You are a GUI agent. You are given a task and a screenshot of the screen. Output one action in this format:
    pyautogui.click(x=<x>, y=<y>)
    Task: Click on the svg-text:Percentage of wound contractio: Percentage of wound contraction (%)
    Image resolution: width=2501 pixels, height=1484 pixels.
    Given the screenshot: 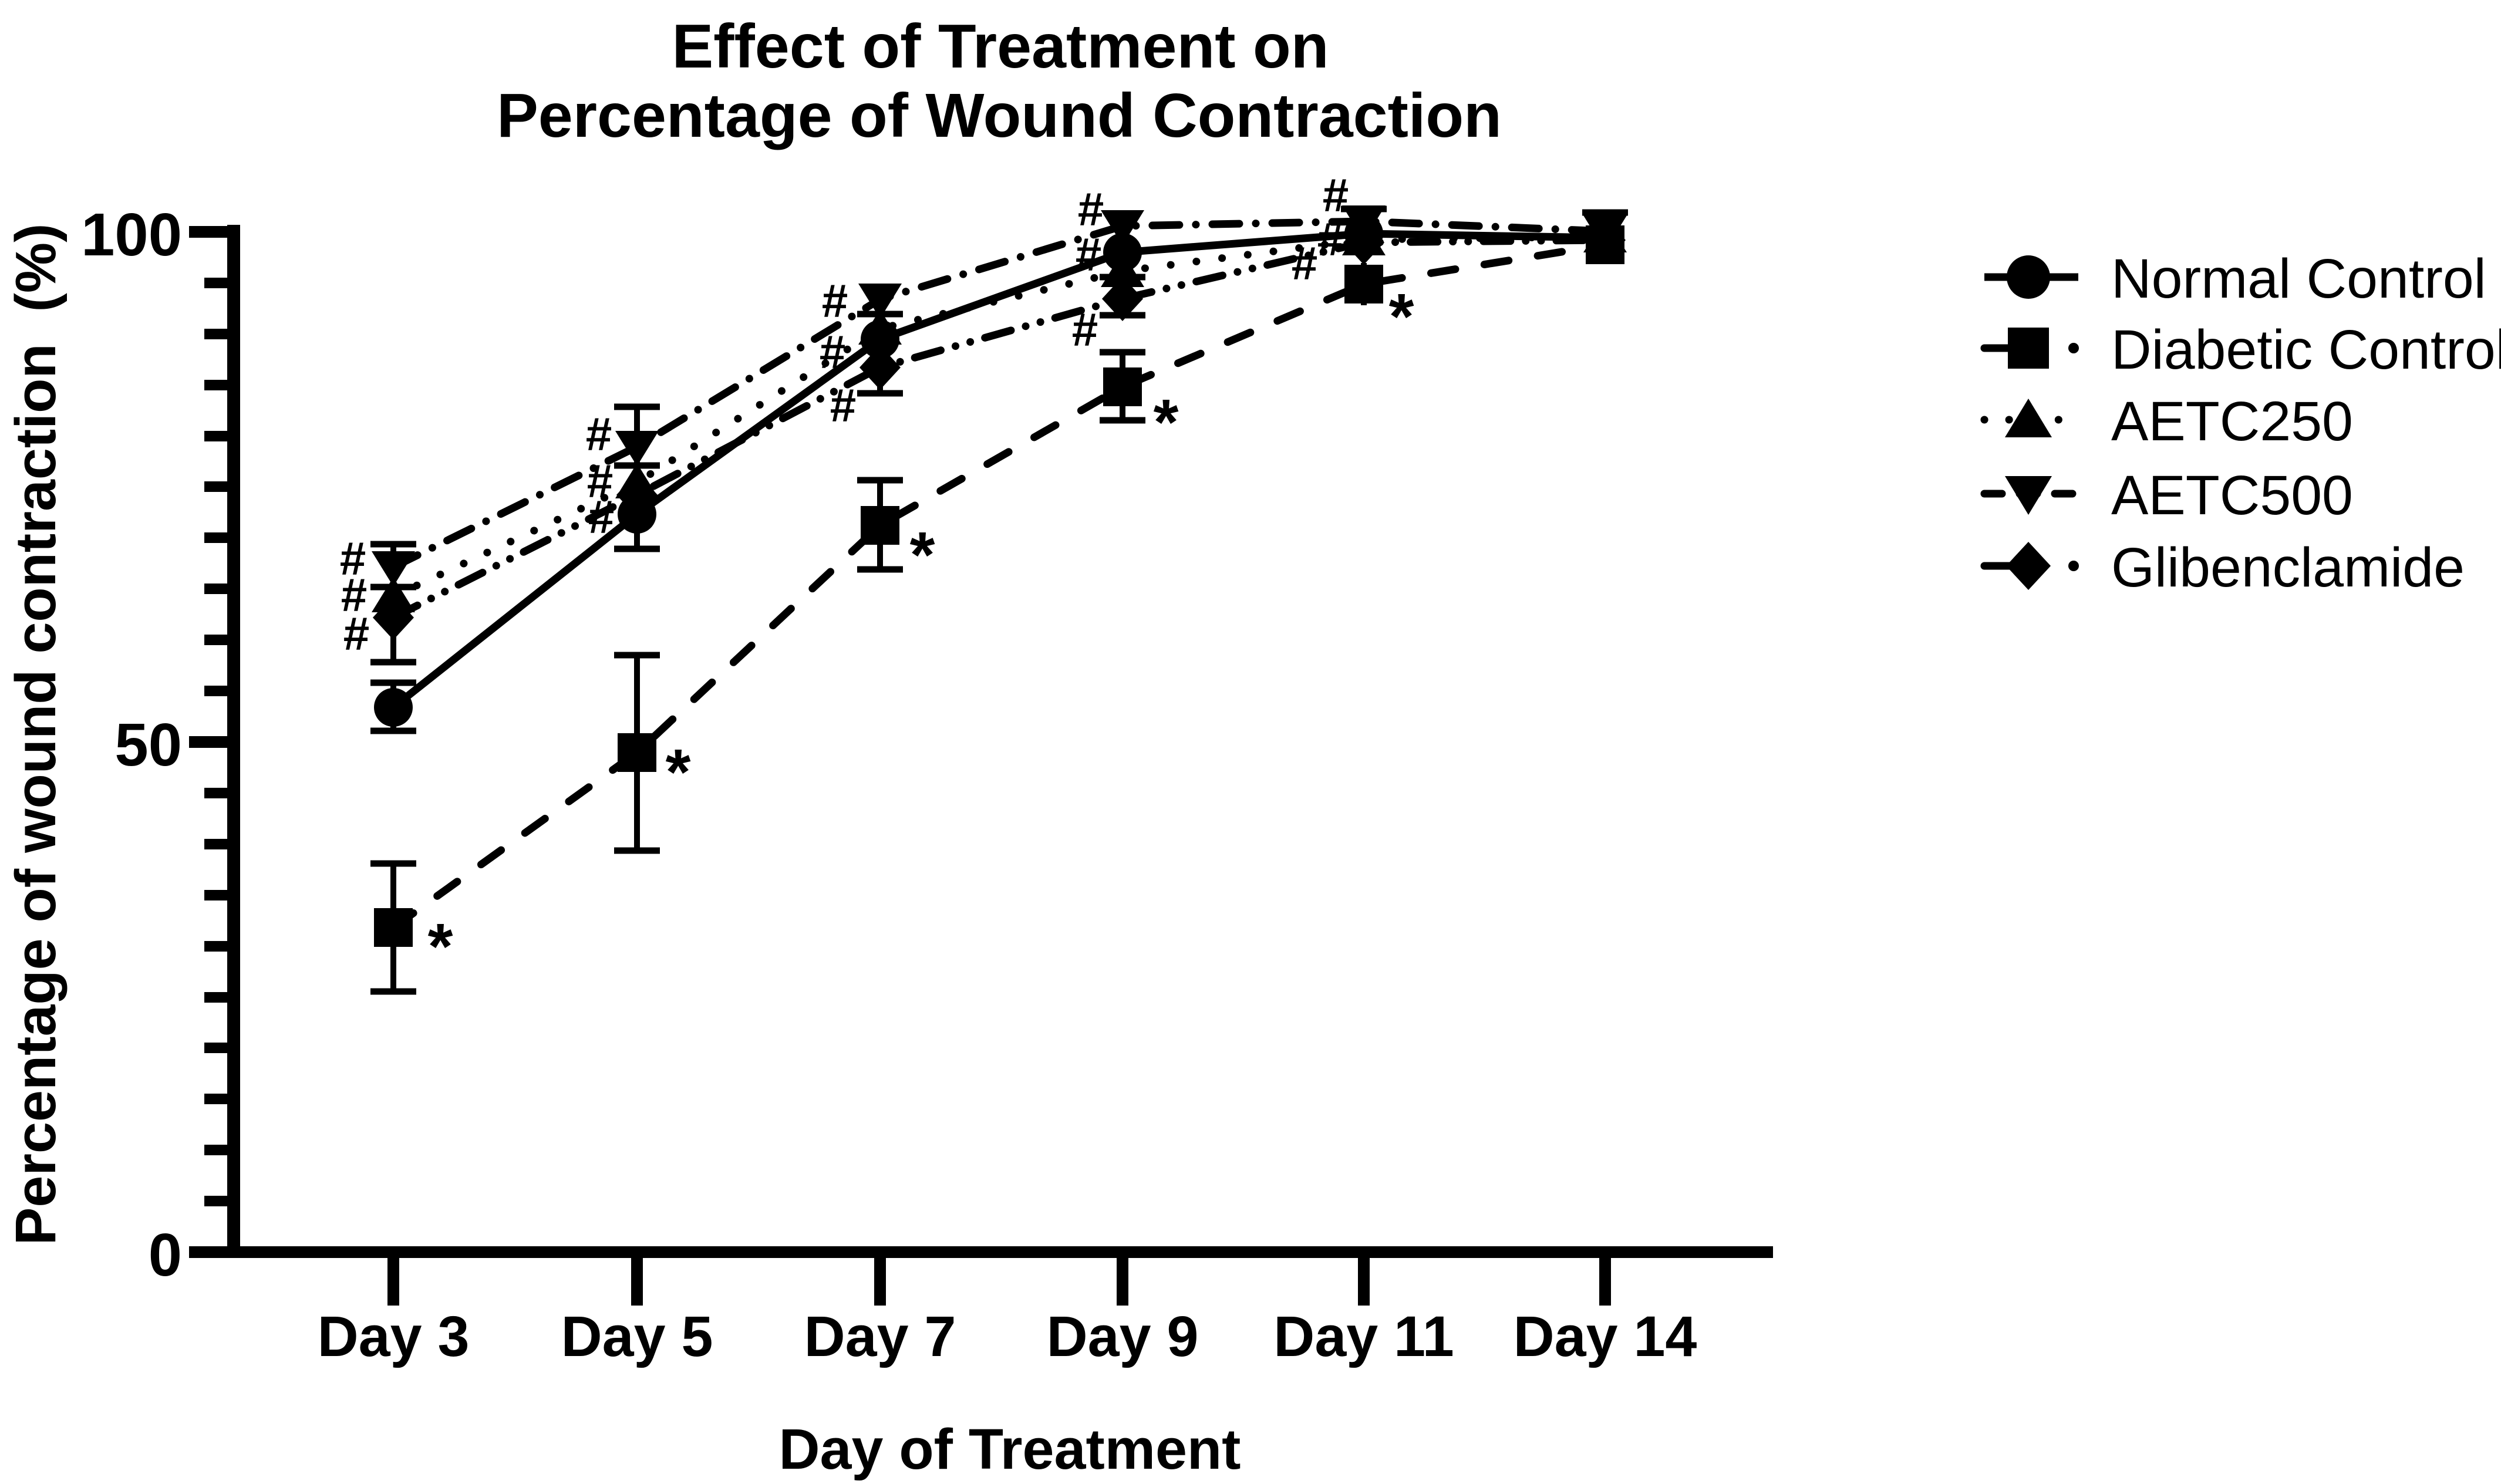 What is the action you would take?
    pyautogui.click(x=36, y=735)
    